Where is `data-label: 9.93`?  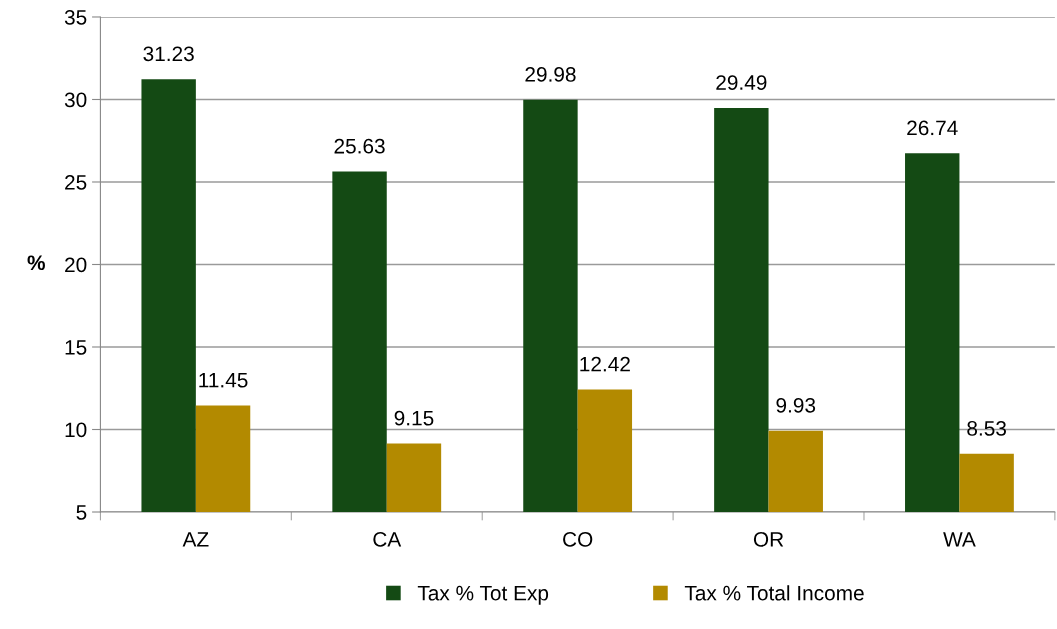
data-label: 9.93 is located at coordinates (796, 405).